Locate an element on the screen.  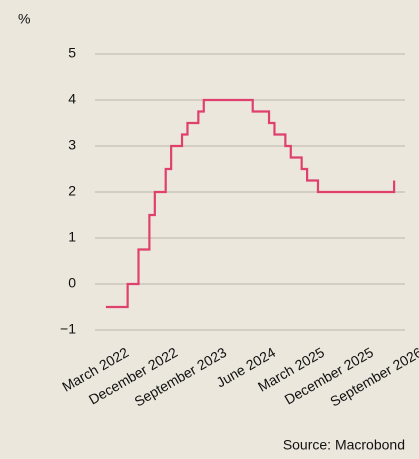
y-tick-label: 5 is located at coordinates (72, 53).